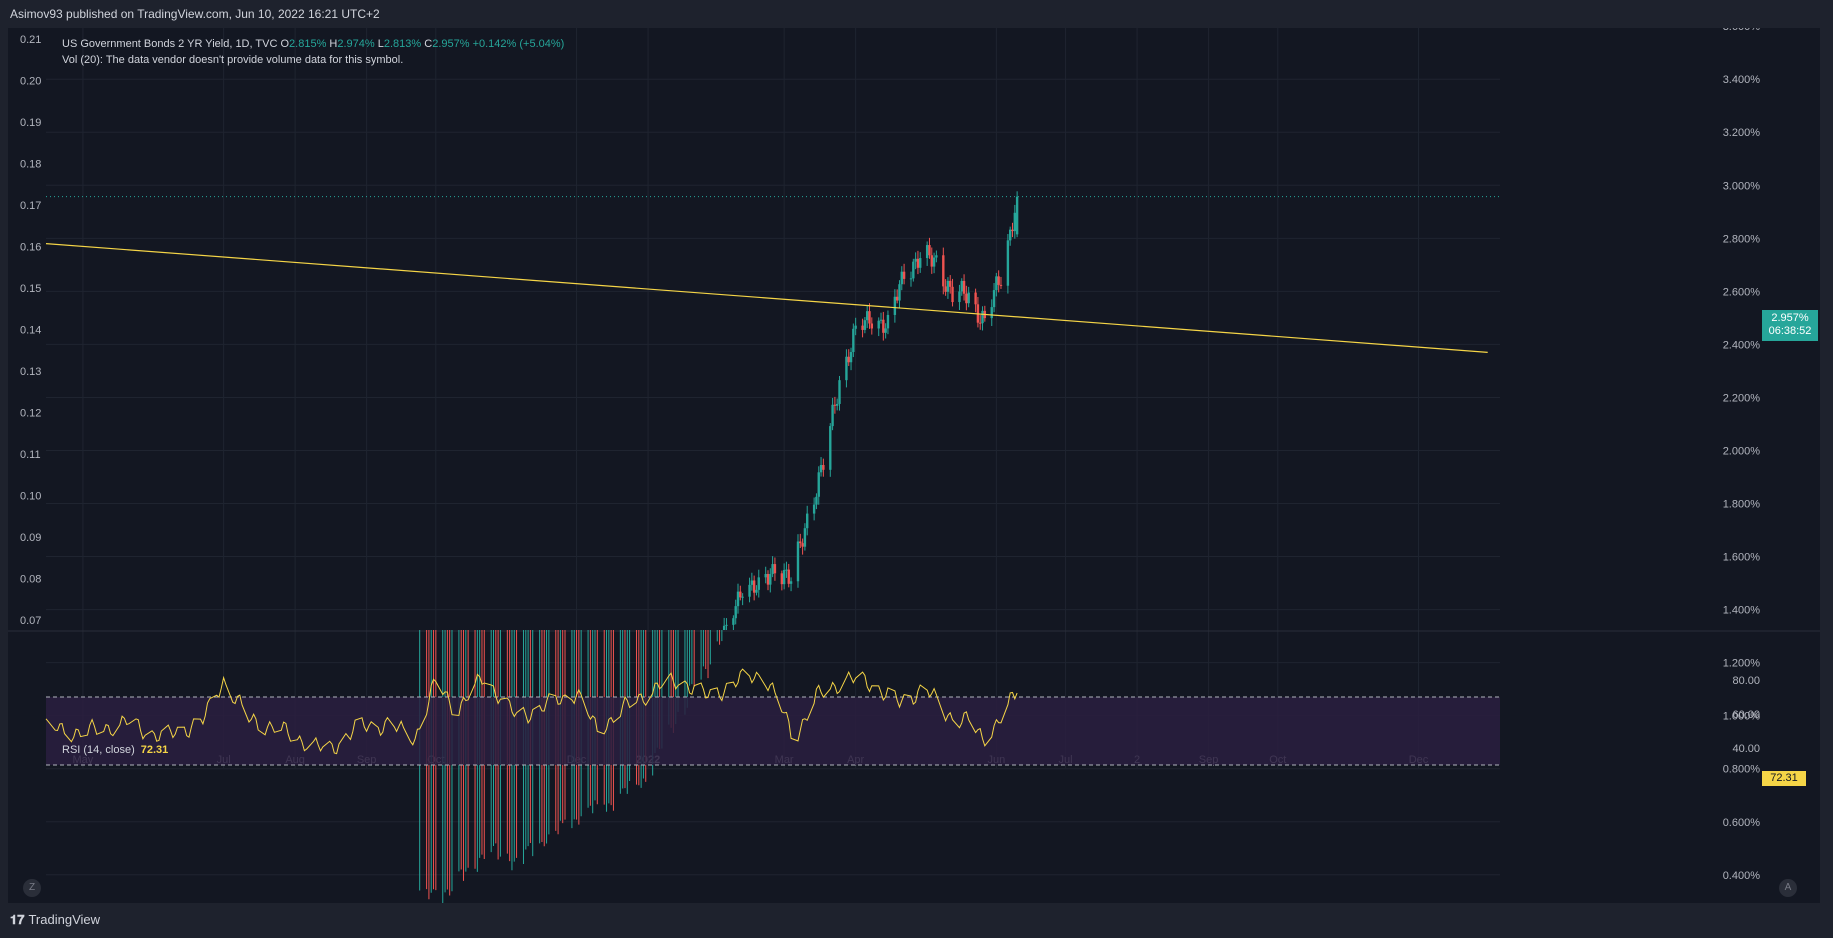 The height and width of the screenshot is (938, 1833). What do you see at coordinates (428, 44) in the screenshot?
I see `legend-close-label: C` at bounding box center [428, 44].